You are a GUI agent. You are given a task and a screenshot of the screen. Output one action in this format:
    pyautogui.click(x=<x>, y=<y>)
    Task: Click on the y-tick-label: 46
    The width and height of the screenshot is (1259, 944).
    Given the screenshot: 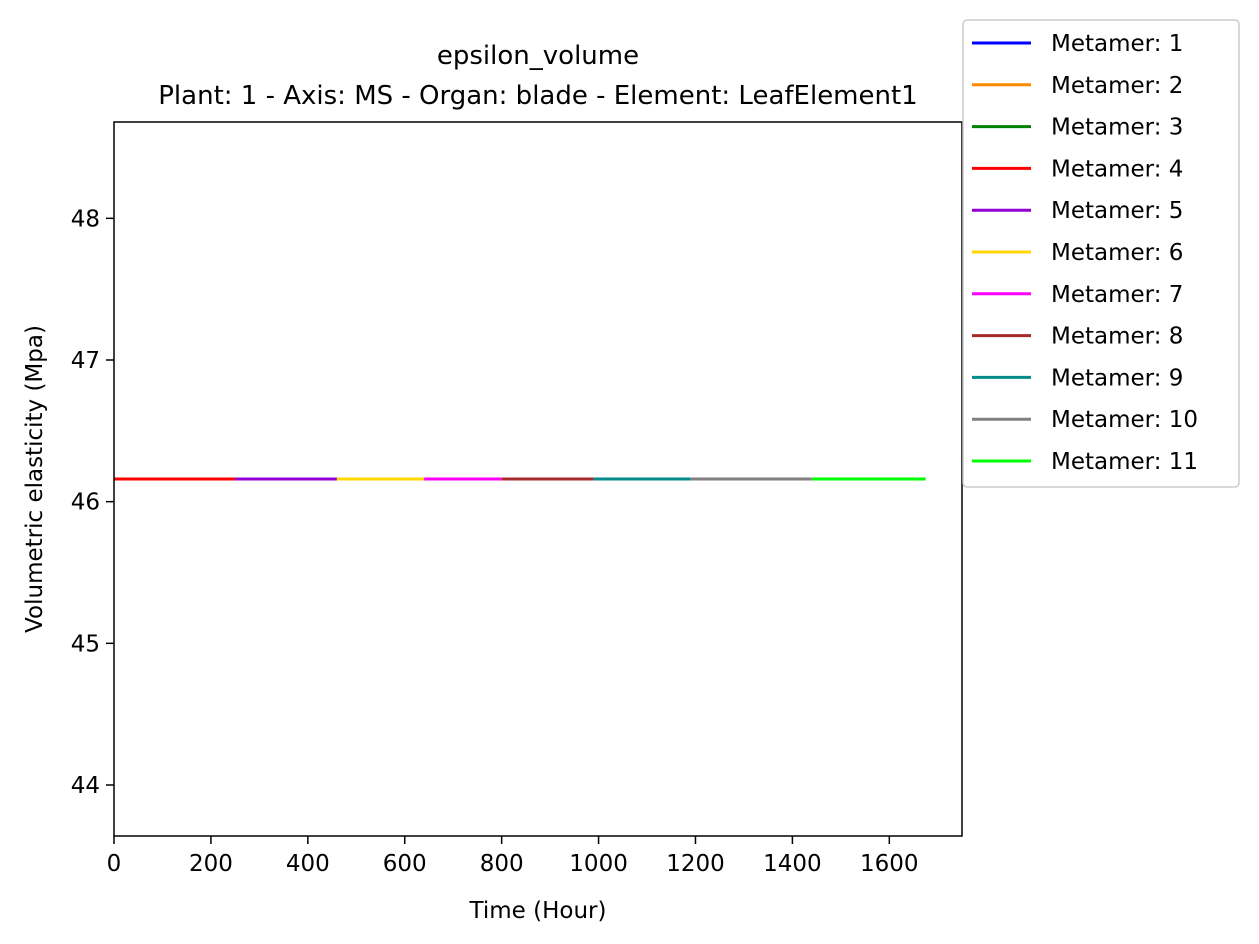 What is the action you would take?
    pyautogui.click(x=85, y=503)
    